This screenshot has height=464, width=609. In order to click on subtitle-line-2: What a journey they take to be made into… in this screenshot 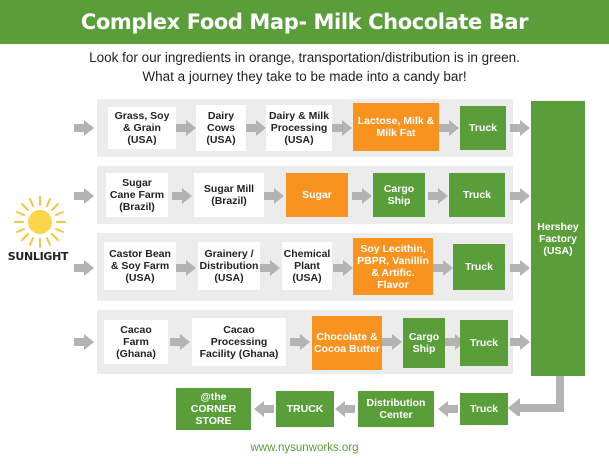, I will do `click(304, 76)`.